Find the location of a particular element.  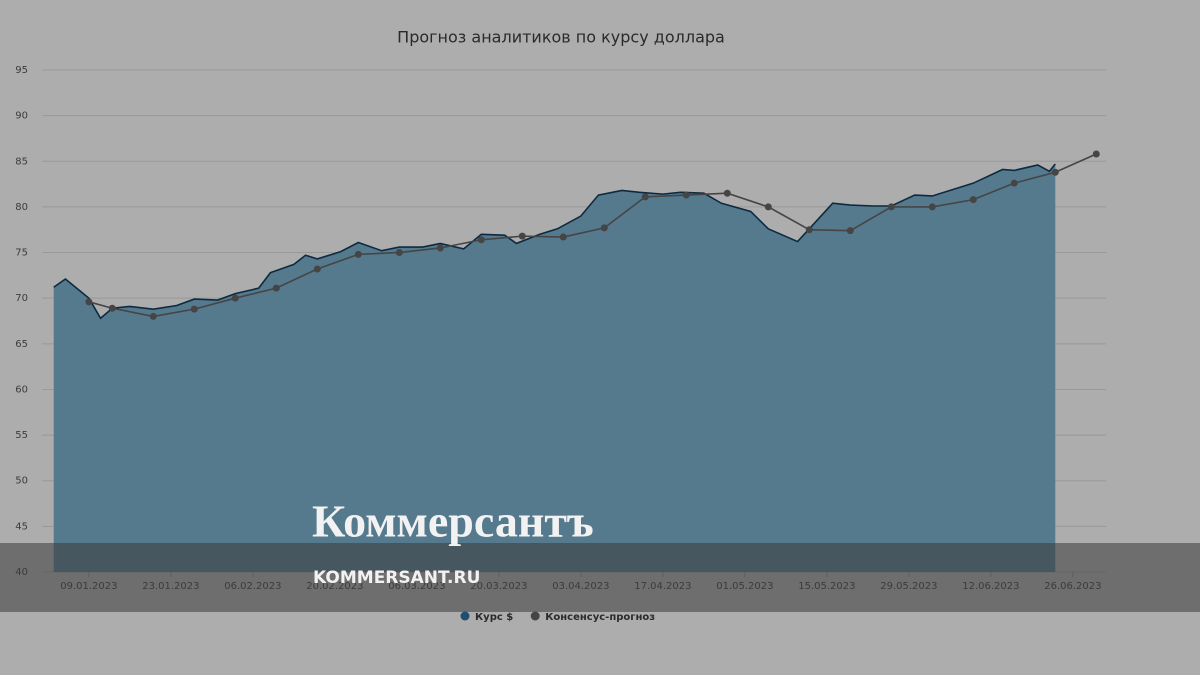

y-tick-label: 50 is located at coordinates (21, 481).